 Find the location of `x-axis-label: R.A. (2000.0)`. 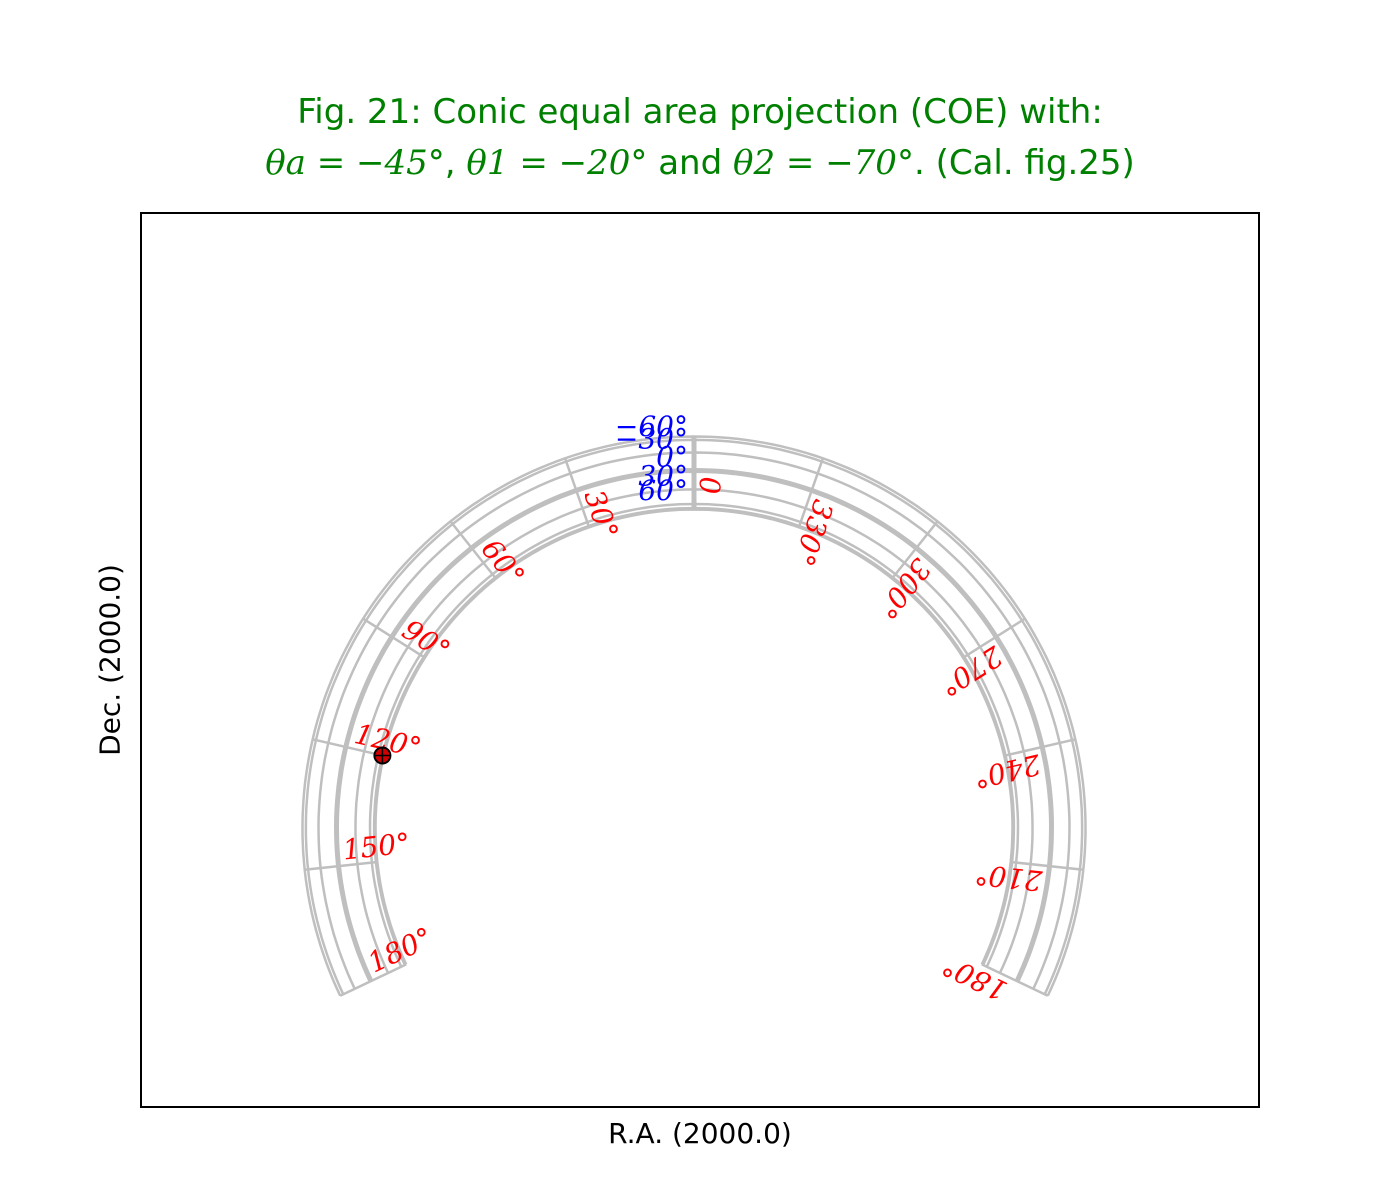

x-axis-label: R.A. (2000.0) is located at coordinates (700, 1133).